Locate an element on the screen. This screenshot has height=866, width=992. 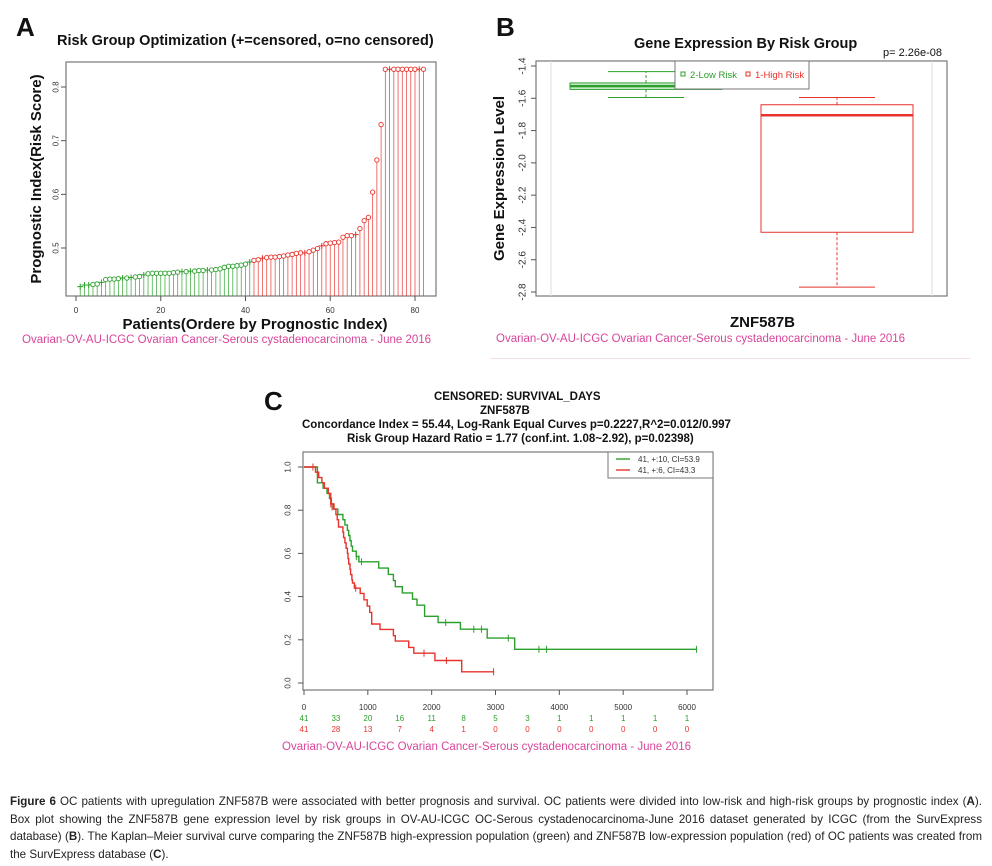
caption-ref-c: C is located at coordinates (157, 854).